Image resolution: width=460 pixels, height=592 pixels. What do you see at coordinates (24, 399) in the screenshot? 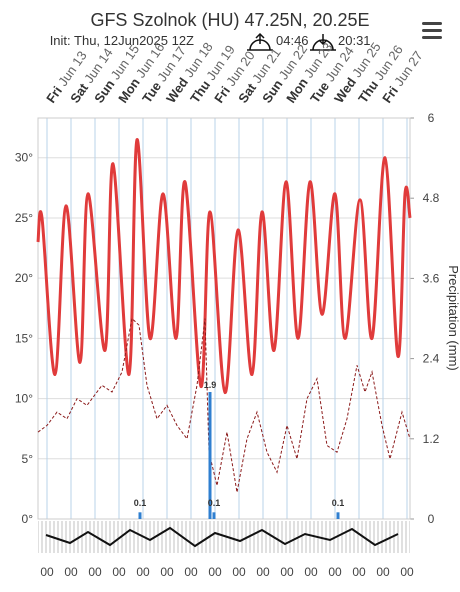
I see `y-tick-label: 10°` at bounding box center [24, 399].